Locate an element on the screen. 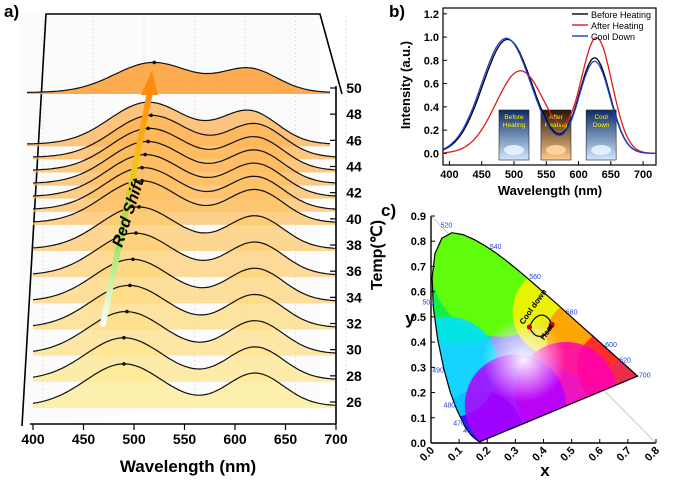 This screenshot has width=676, height=480. panel-a-x-tick-label: 550 is located at coordinates (185, 439).